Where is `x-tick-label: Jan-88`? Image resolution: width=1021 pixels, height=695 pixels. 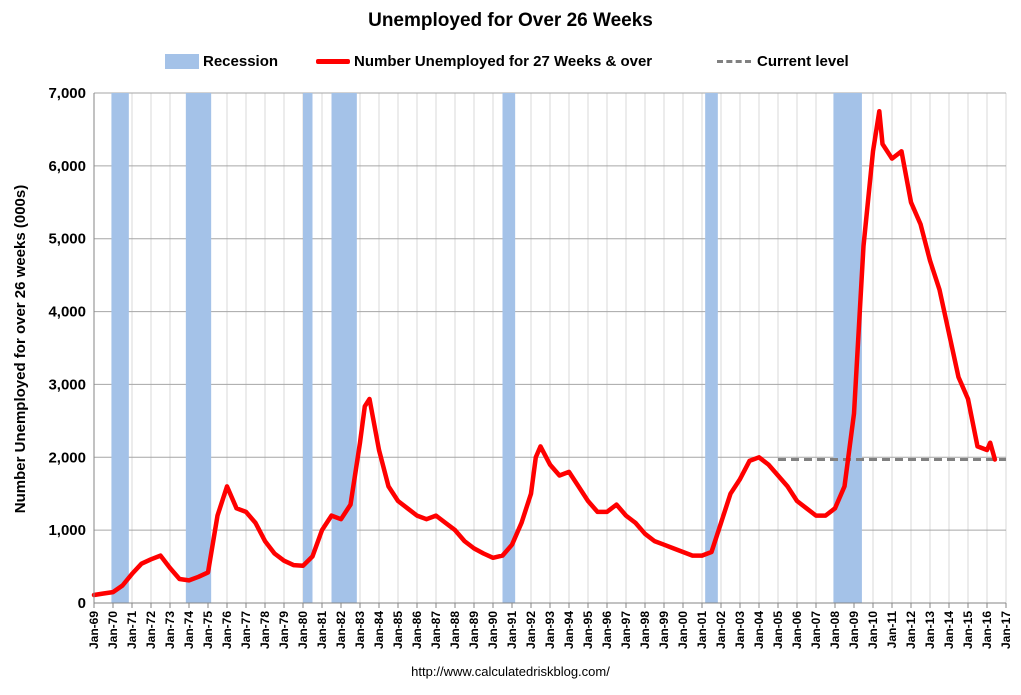
x-tick-label: Jan-88 is located at coordinates (455, 630).